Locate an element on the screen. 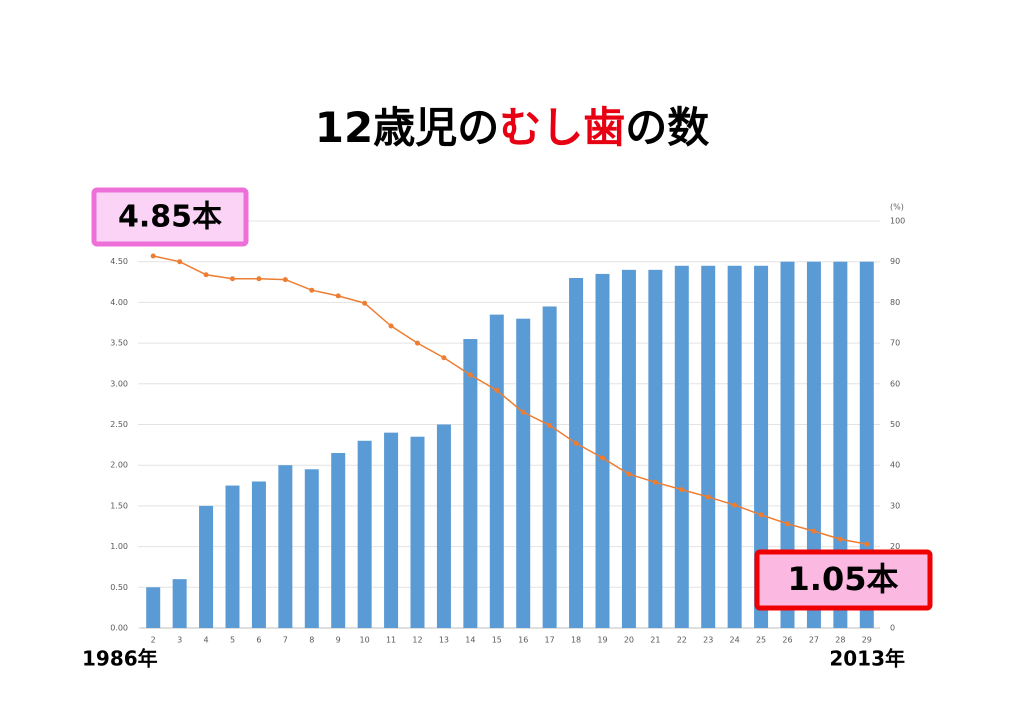 This screenshot has width=1024, height=724. x-tick-label: 21 is located at coordinates (655, 640).